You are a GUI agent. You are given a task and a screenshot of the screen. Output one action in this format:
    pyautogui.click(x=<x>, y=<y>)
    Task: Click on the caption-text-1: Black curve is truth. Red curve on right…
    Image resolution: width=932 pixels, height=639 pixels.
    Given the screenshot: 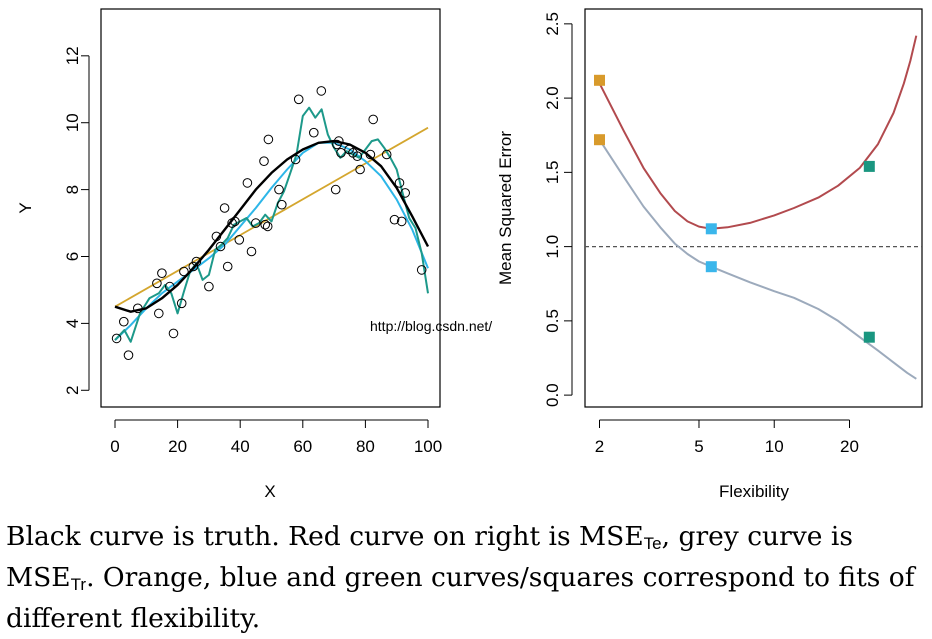 What is the action you would take?
    pyautogui.click(x=325, y=536)
    